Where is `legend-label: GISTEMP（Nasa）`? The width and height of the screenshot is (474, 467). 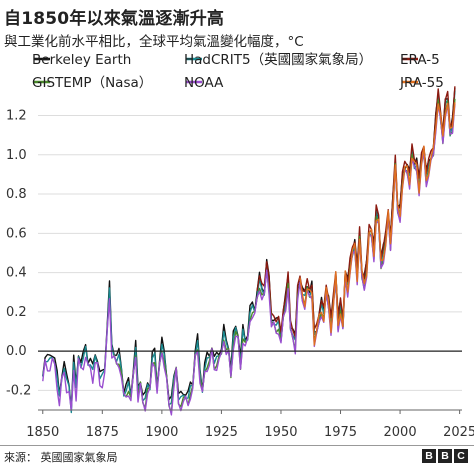
legend-label: GISTEMP（Nasa） is located at coordinates (92, 83).